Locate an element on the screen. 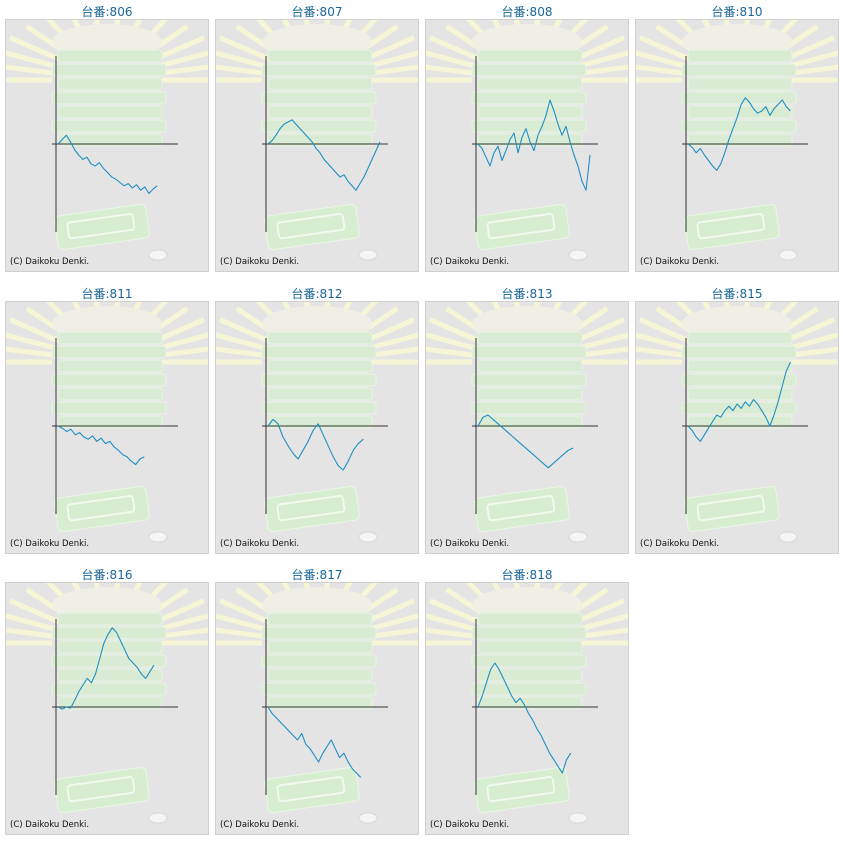  machine-graph-card: 台番:815 (C) Daikoku Denki. is located at coordinates (737, 419).